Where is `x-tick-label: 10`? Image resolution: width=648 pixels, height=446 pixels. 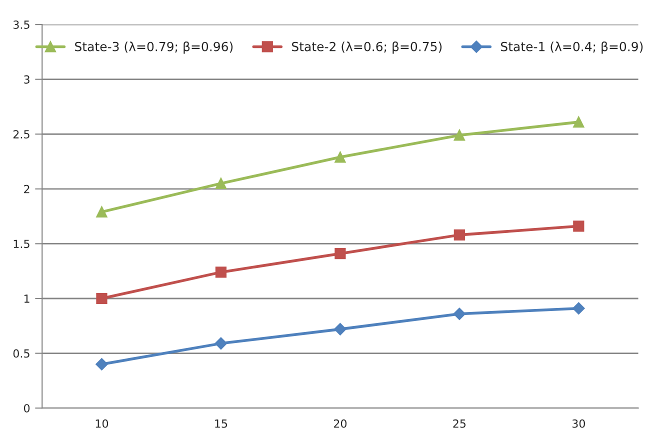 x-tick-label: 10 is located at coordinates (102, 423).